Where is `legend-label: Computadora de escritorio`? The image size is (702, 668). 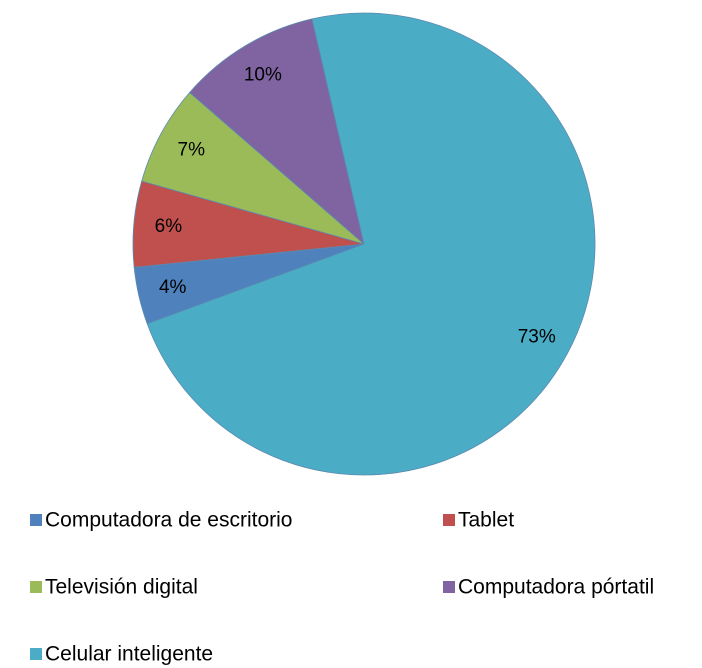 legend-label: Computadora de escritorio is located at coordinates (168, 520).